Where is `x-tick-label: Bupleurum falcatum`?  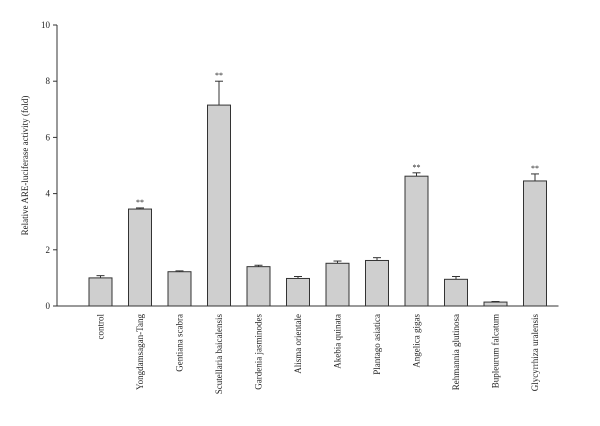 x-tick-label: Bupleurum falcatum is located at coordinates (496, 351).